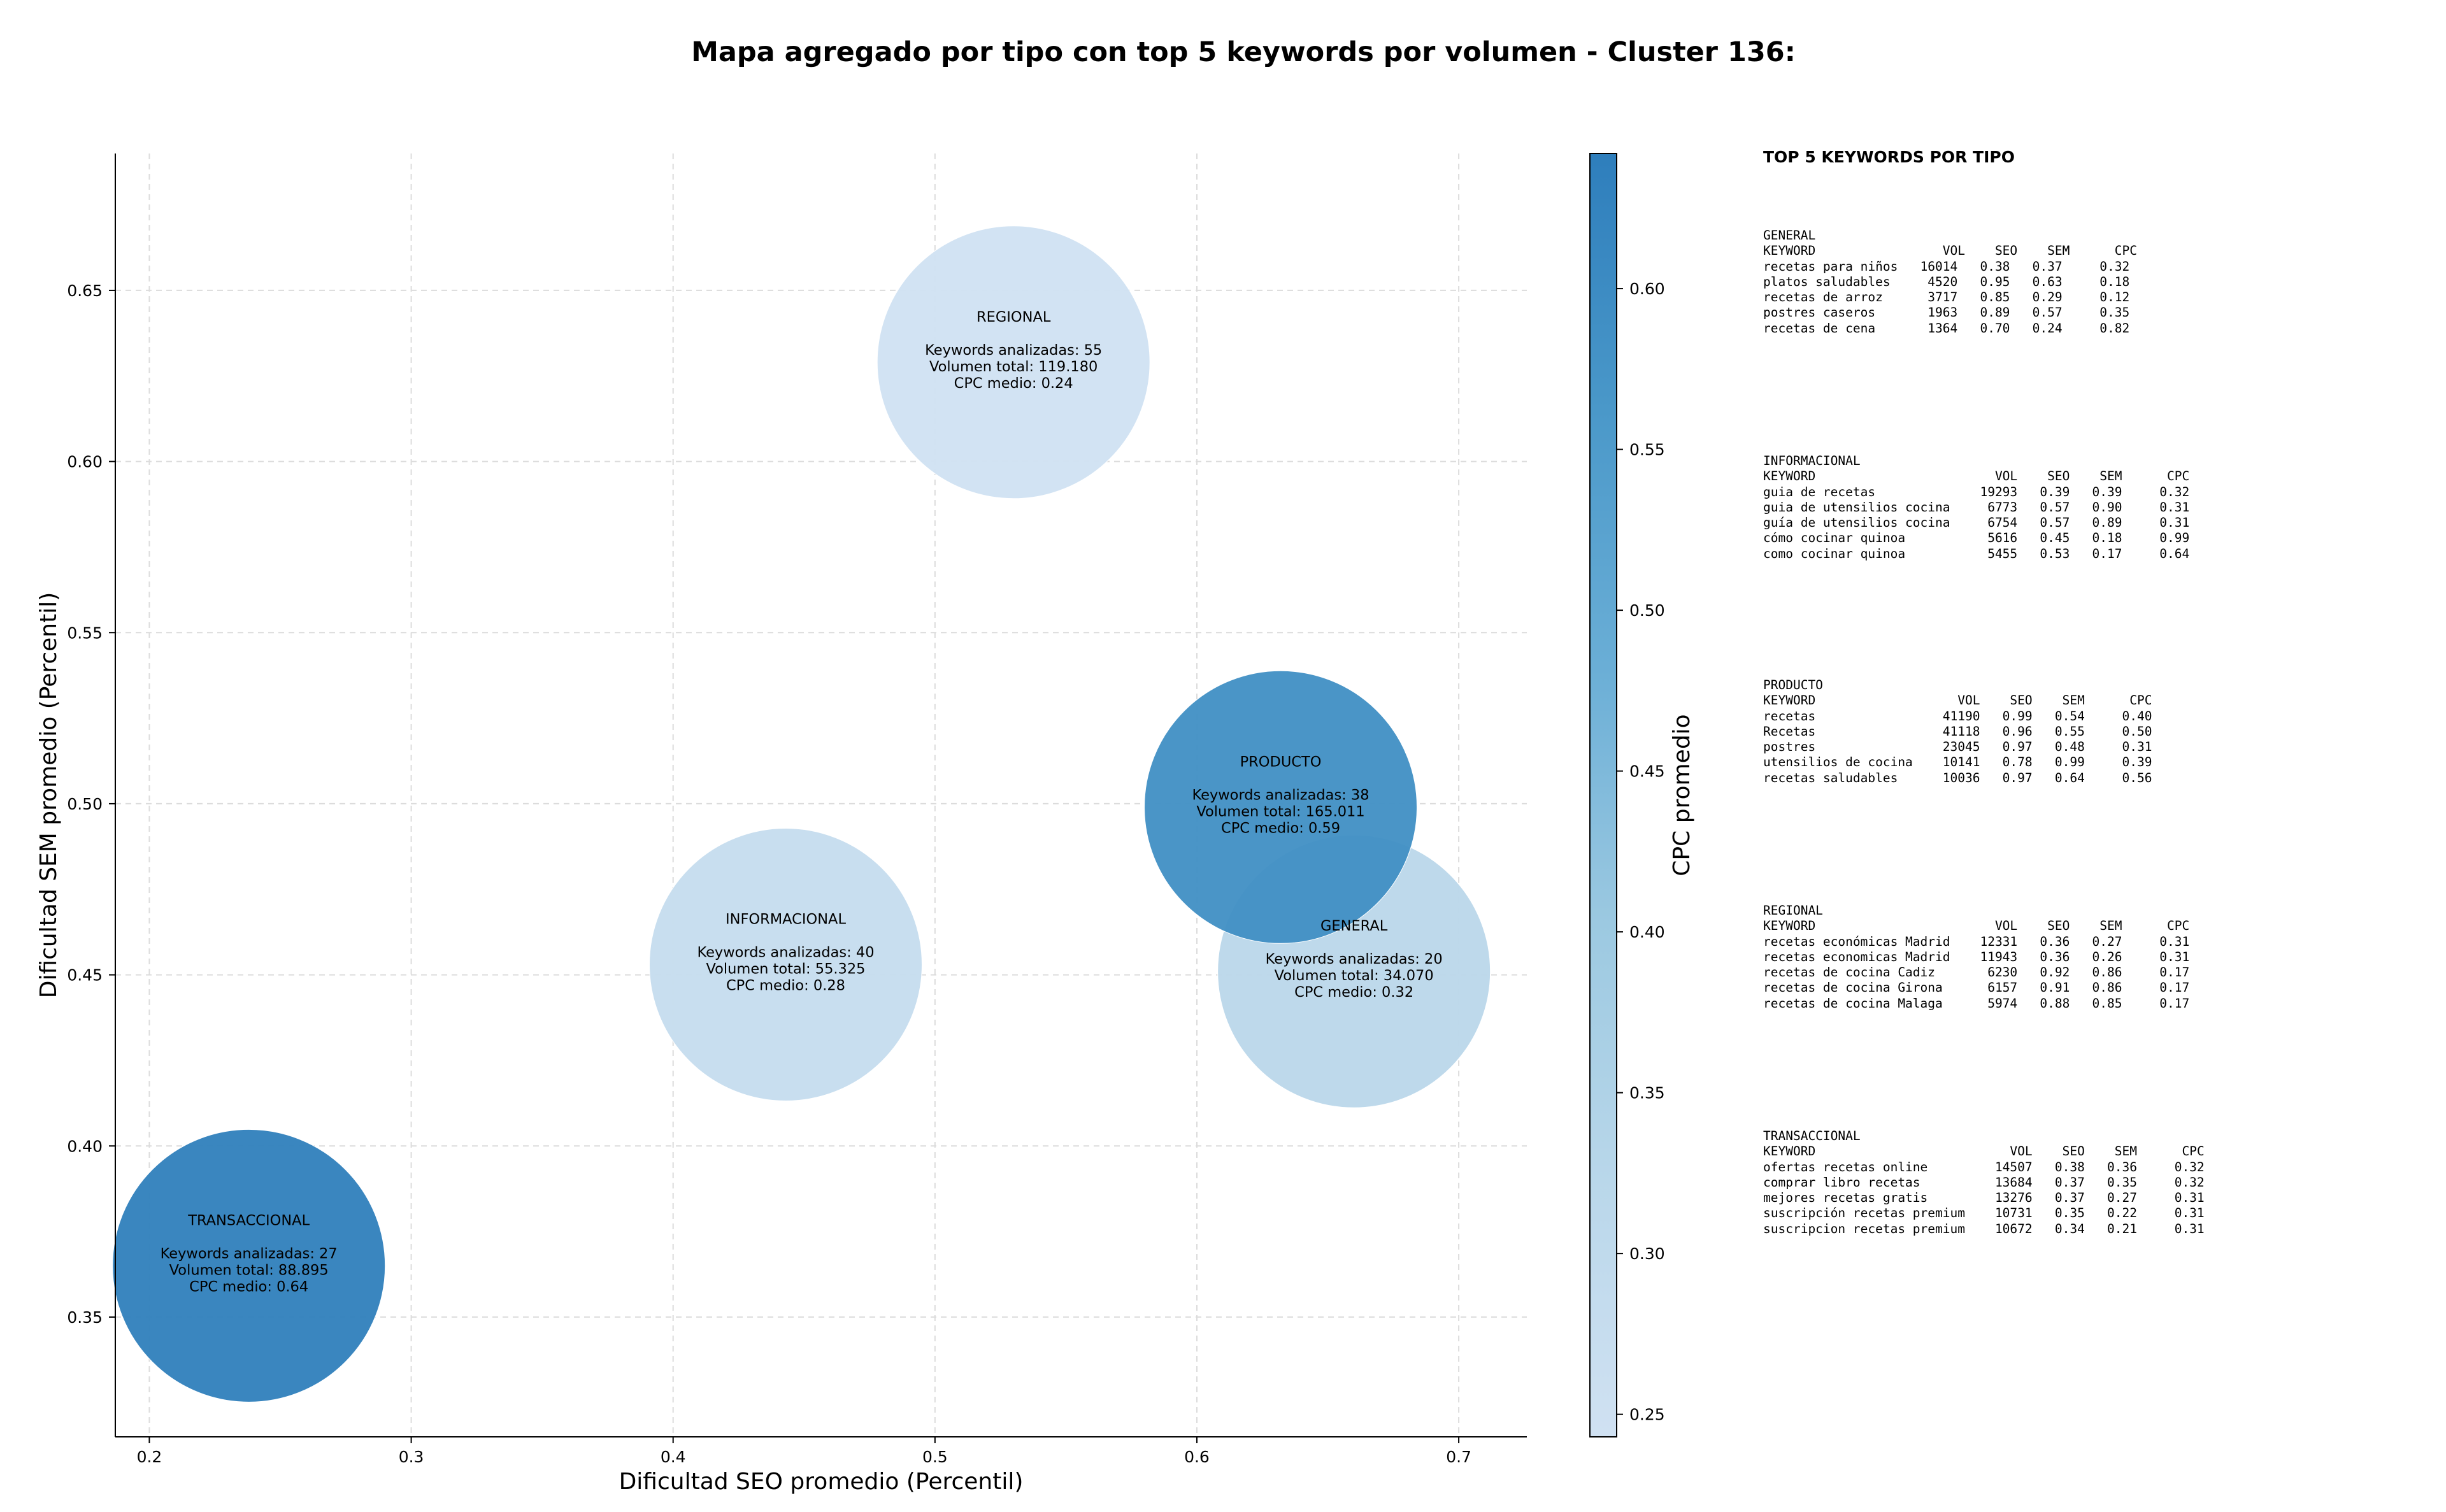  I want to click on y-tick-label: 0.50, so click(85, 804).